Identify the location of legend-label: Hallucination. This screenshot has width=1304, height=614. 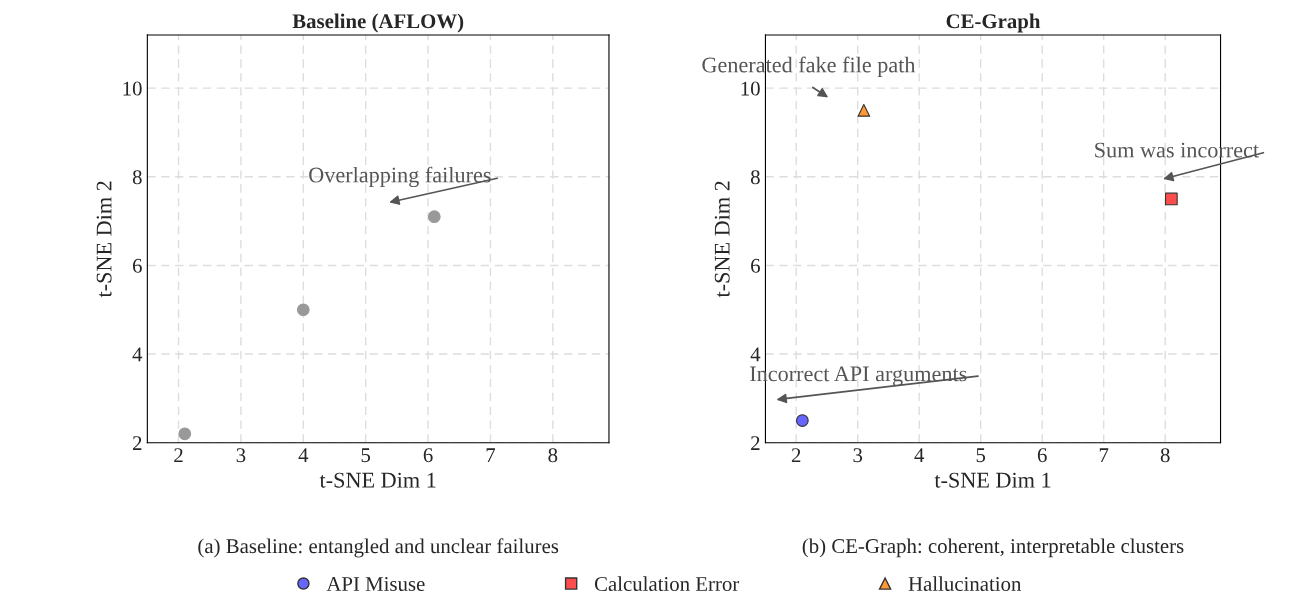
(965, 584).